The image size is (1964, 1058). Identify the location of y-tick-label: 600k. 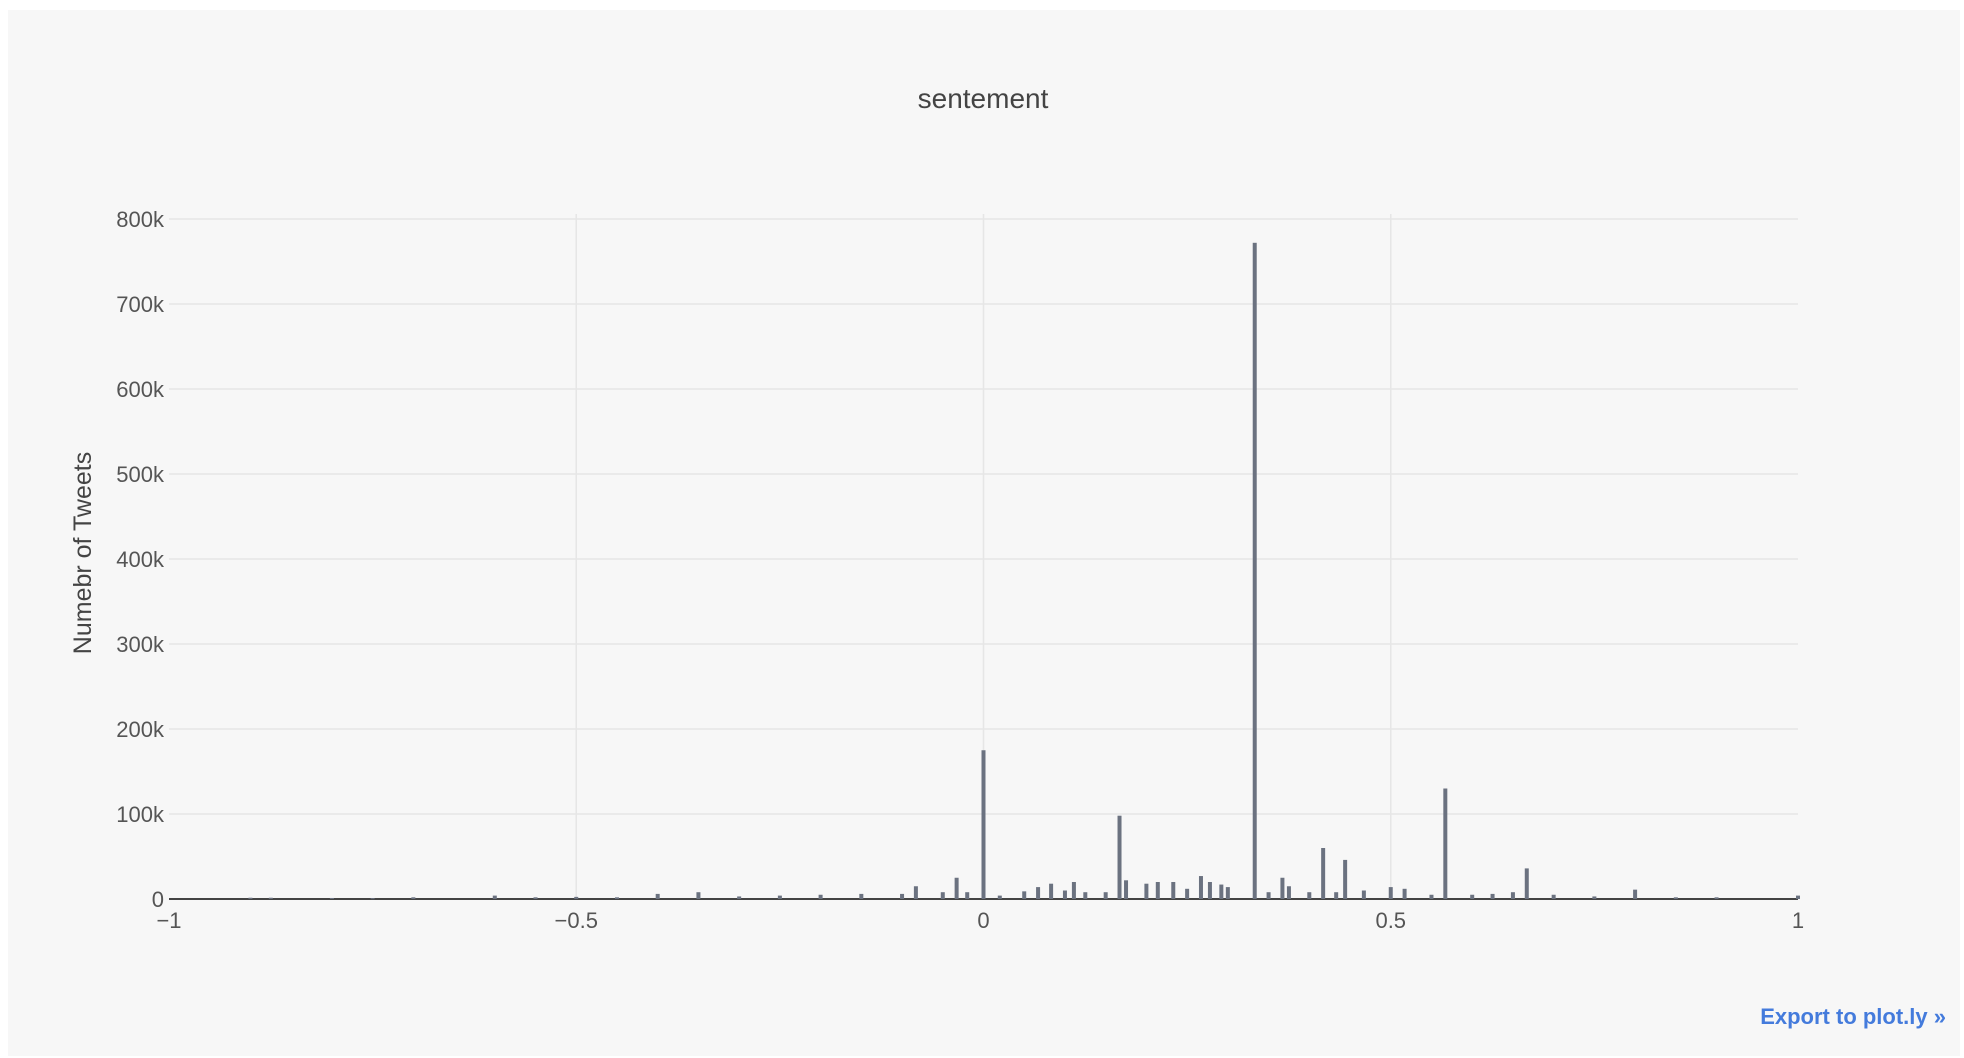
(140, 389).